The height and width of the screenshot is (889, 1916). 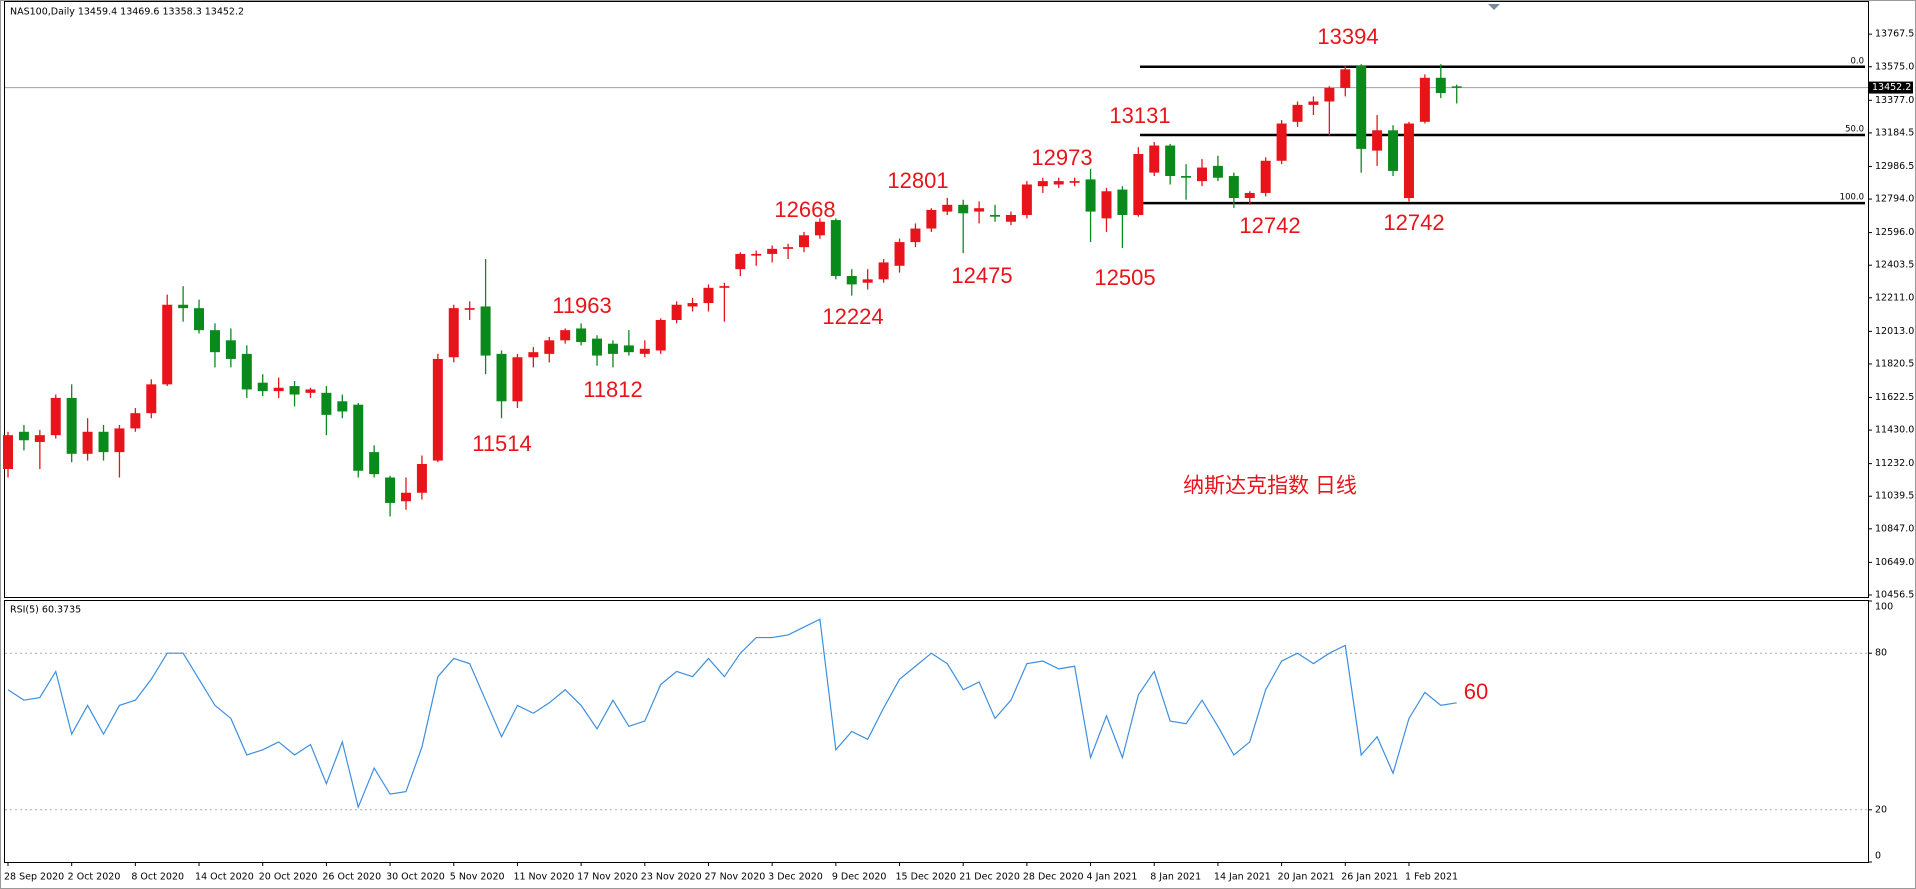 I want to click on y-tick-label: 10847.0, so click(x=1894, y=528).